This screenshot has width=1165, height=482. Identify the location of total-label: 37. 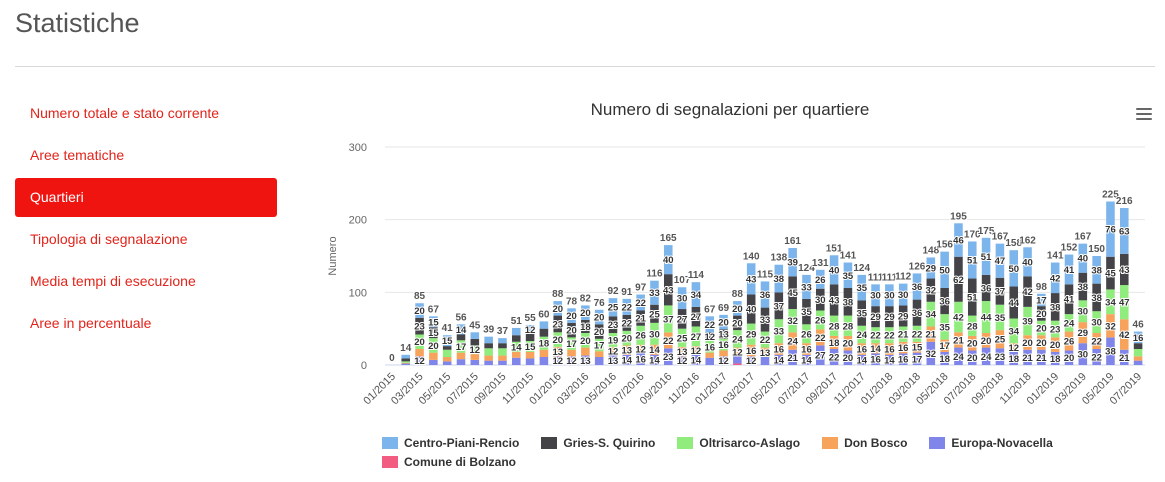
(503, 331).